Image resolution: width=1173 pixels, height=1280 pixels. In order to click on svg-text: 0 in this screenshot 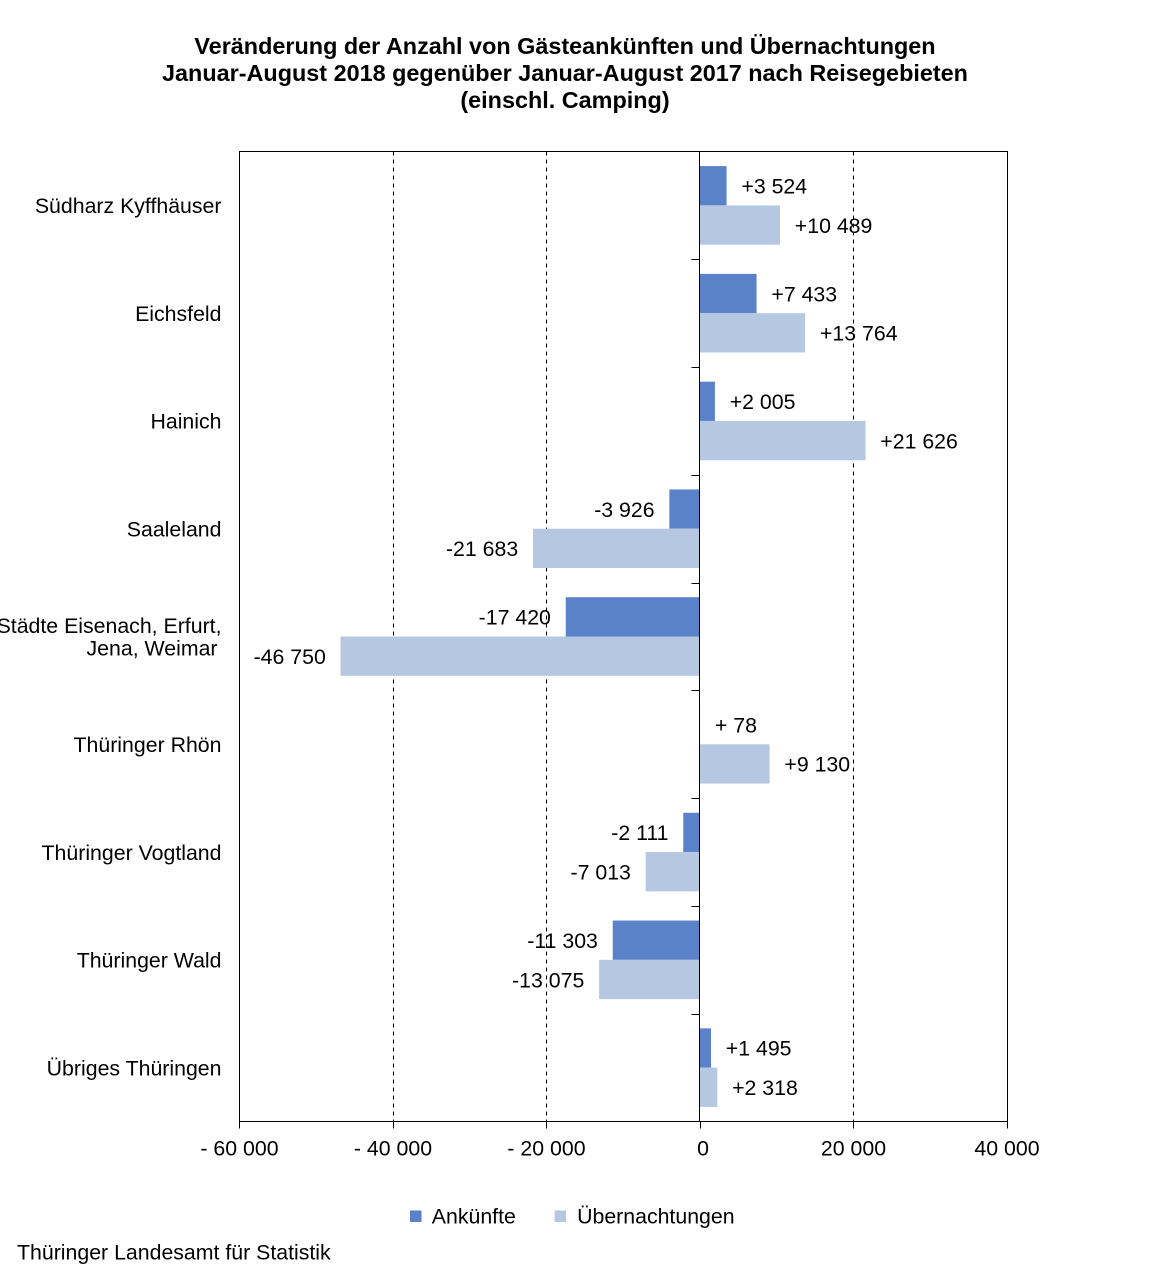, I will do `click(703, 1149)`.